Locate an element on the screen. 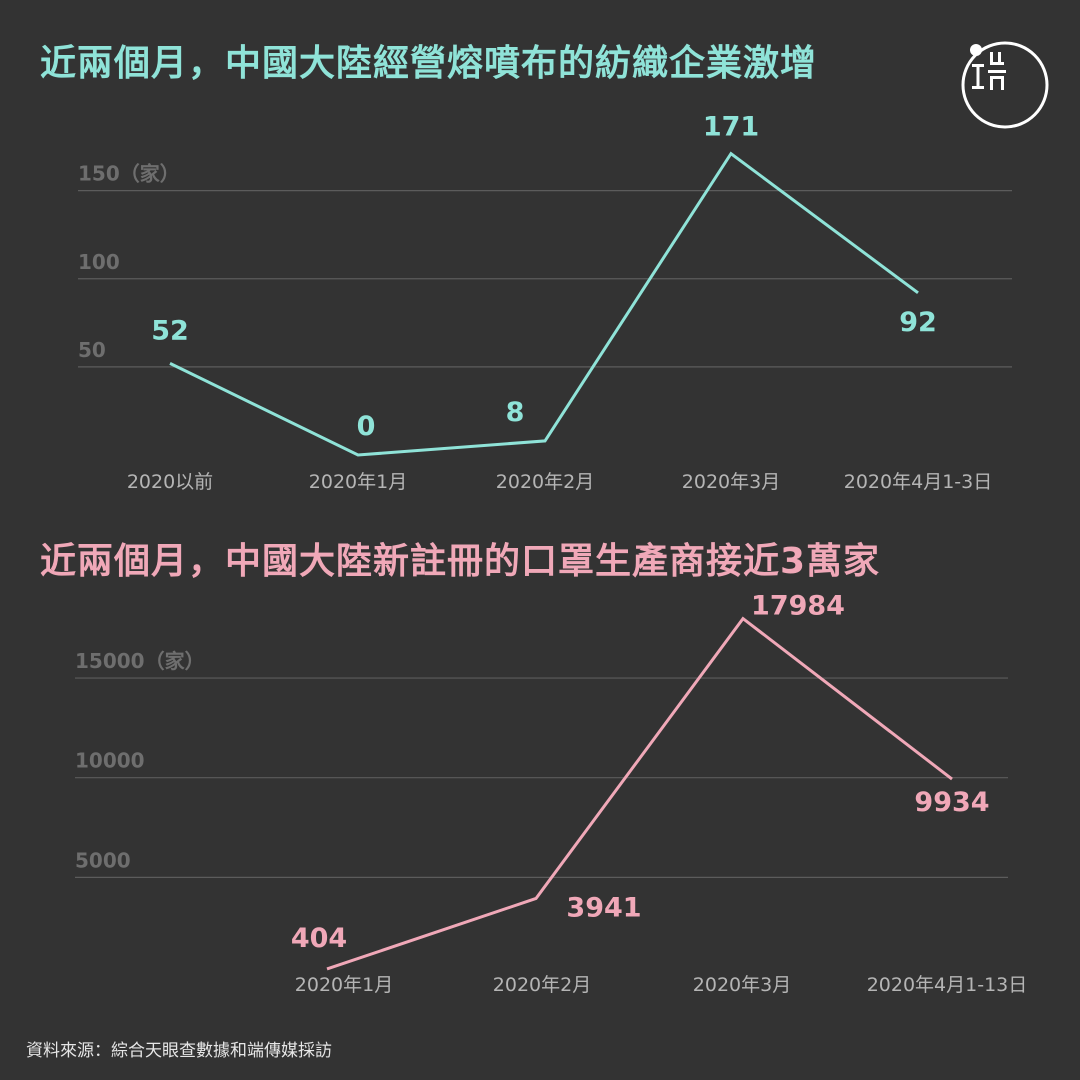  data-label: 0 is located at coordinates (366, 426).